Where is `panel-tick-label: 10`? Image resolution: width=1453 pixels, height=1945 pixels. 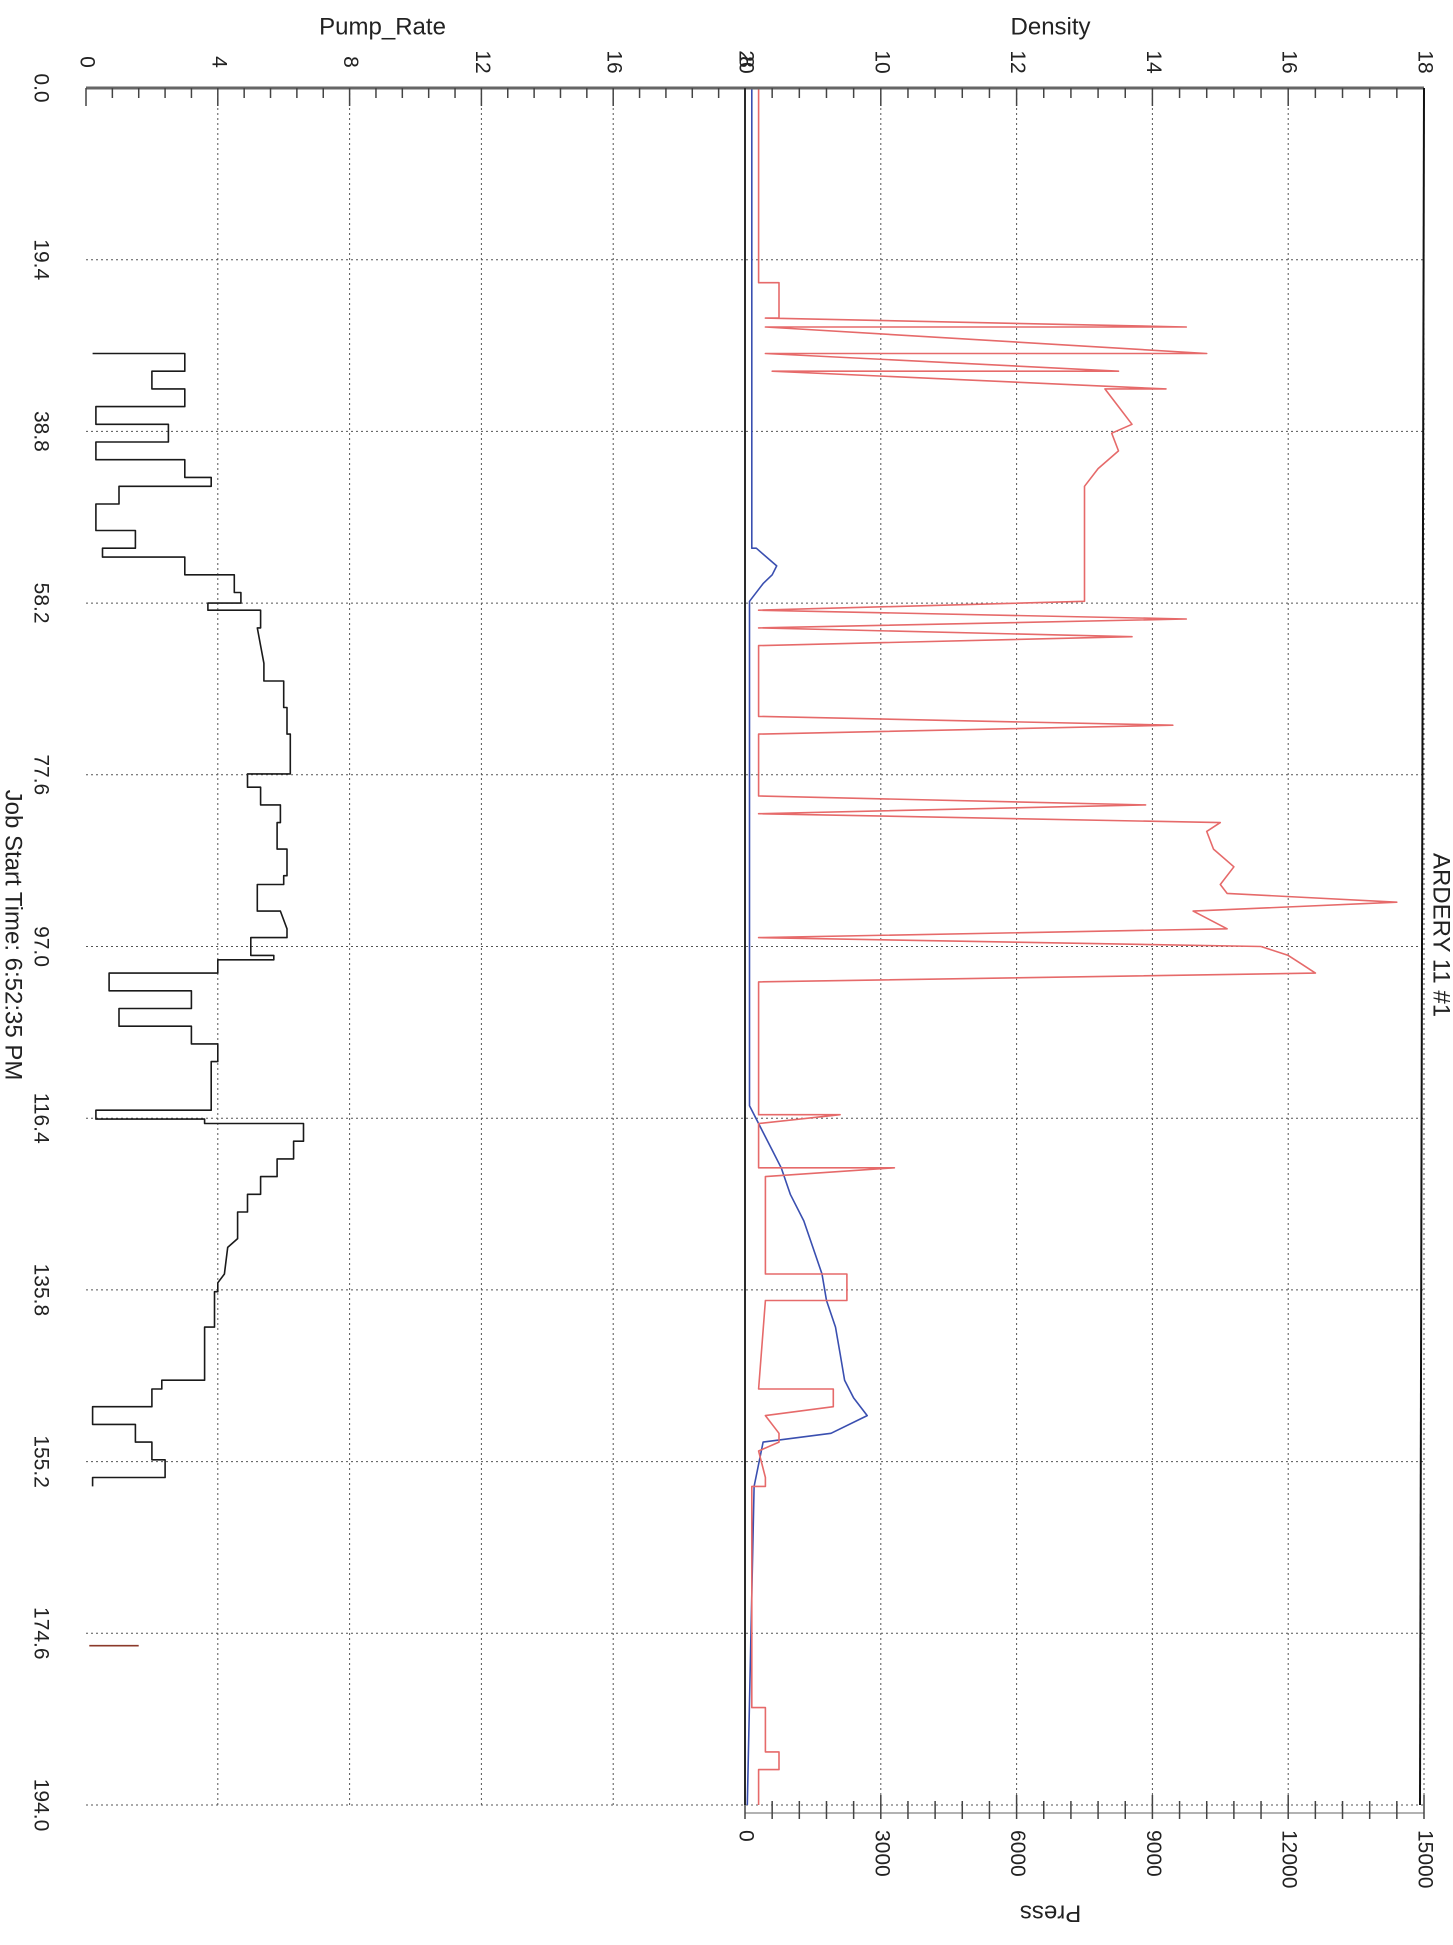 panel-tick-label: 10 is located at coordinates (881, 61).